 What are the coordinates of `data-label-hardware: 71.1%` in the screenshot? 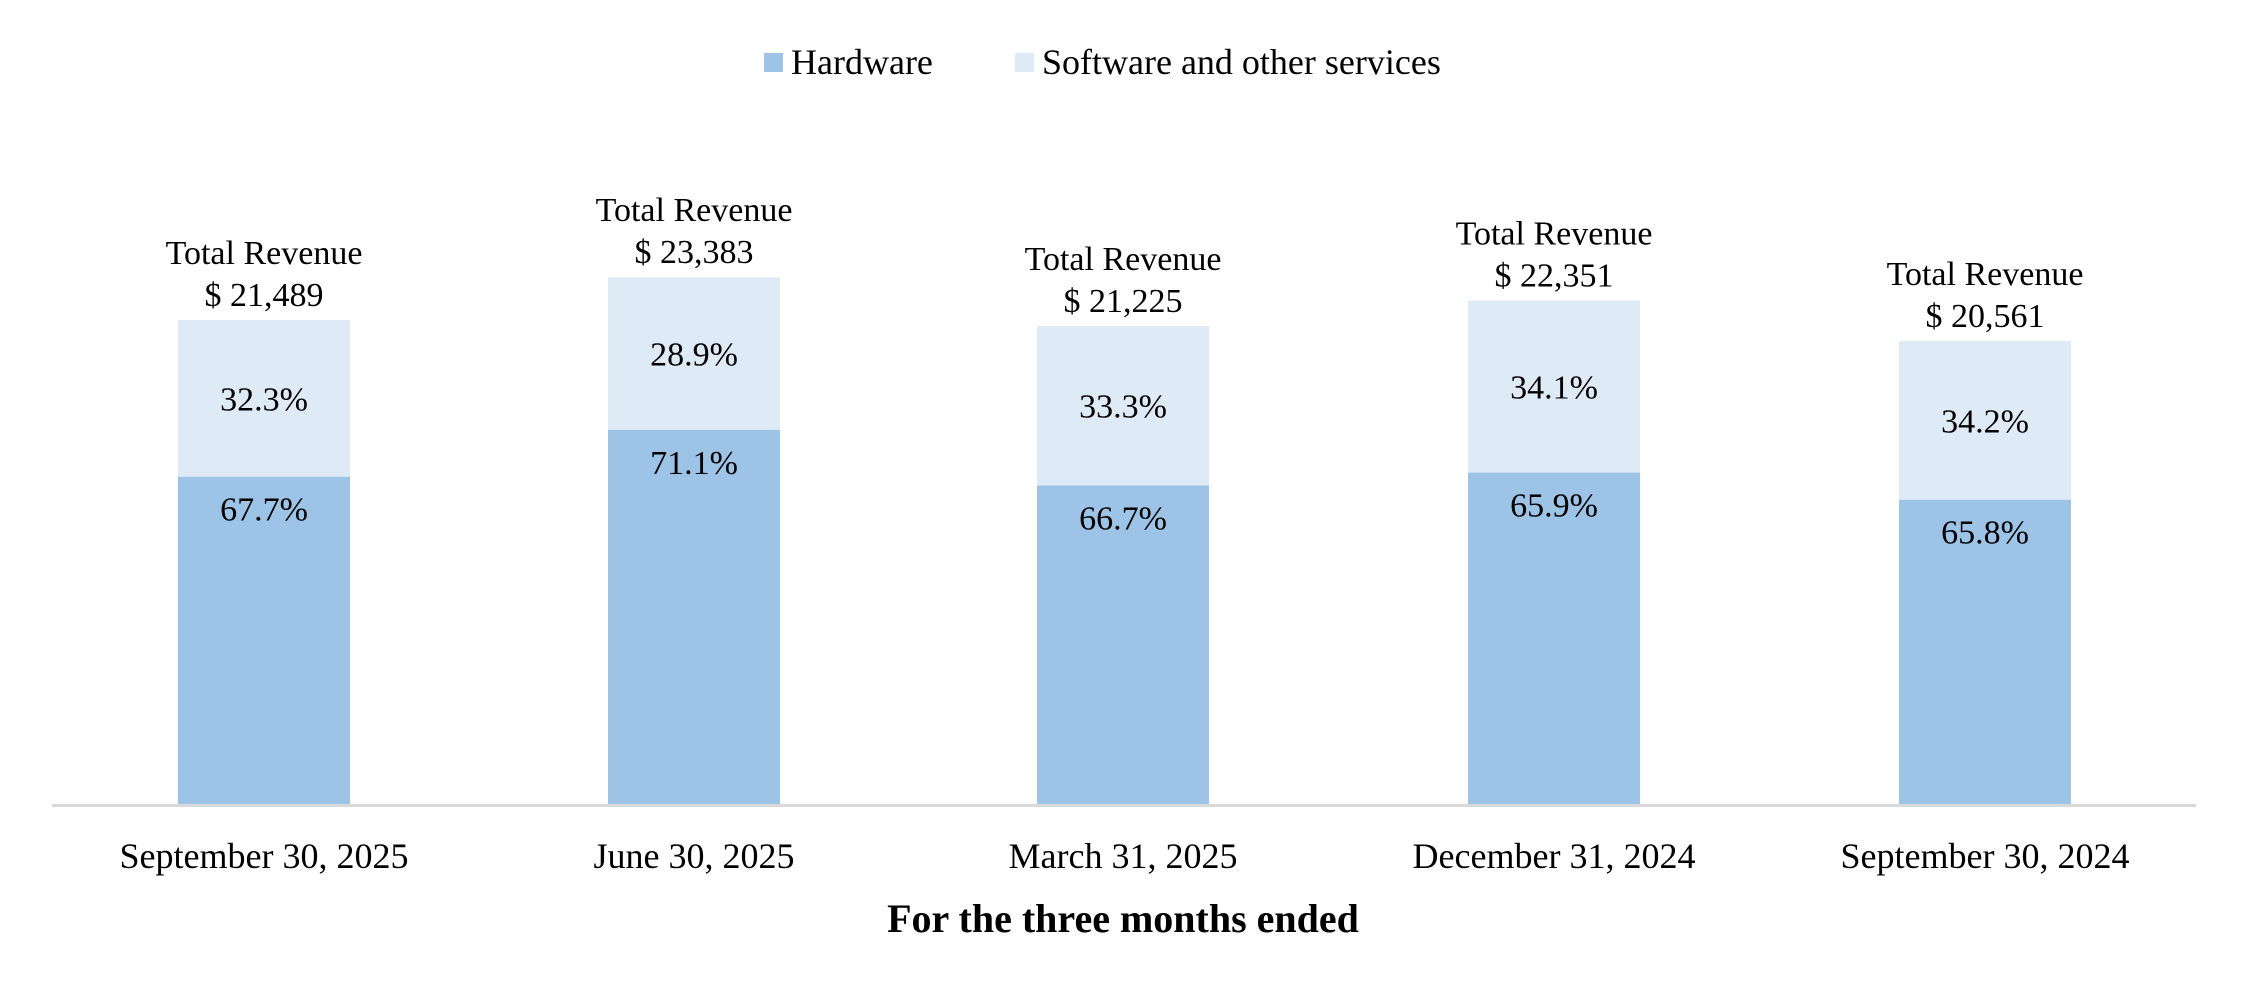 It's located at (694, 463).